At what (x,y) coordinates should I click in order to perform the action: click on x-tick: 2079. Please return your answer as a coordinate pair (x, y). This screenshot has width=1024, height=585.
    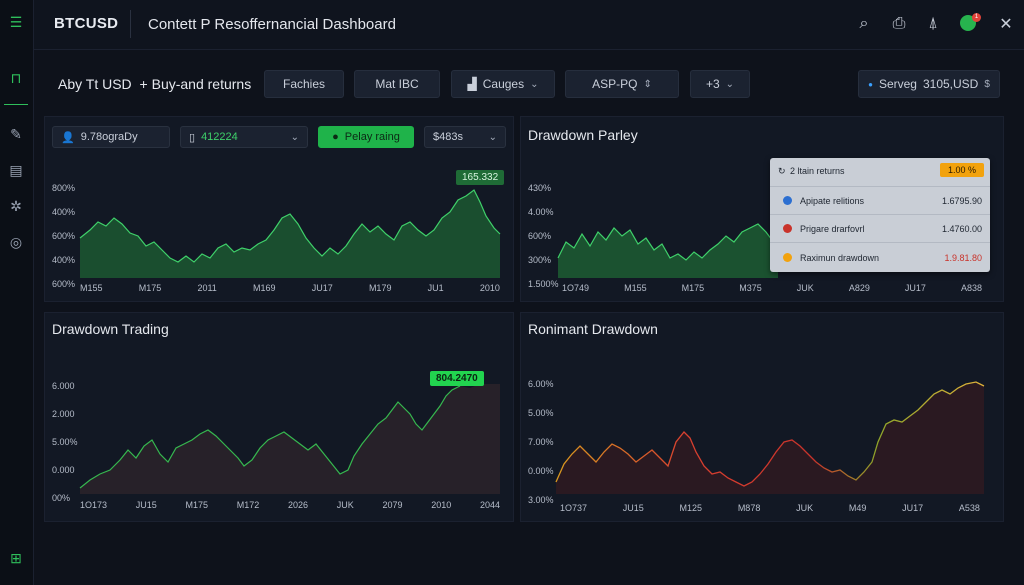
    Looking at the image, I should click on (392, 505).